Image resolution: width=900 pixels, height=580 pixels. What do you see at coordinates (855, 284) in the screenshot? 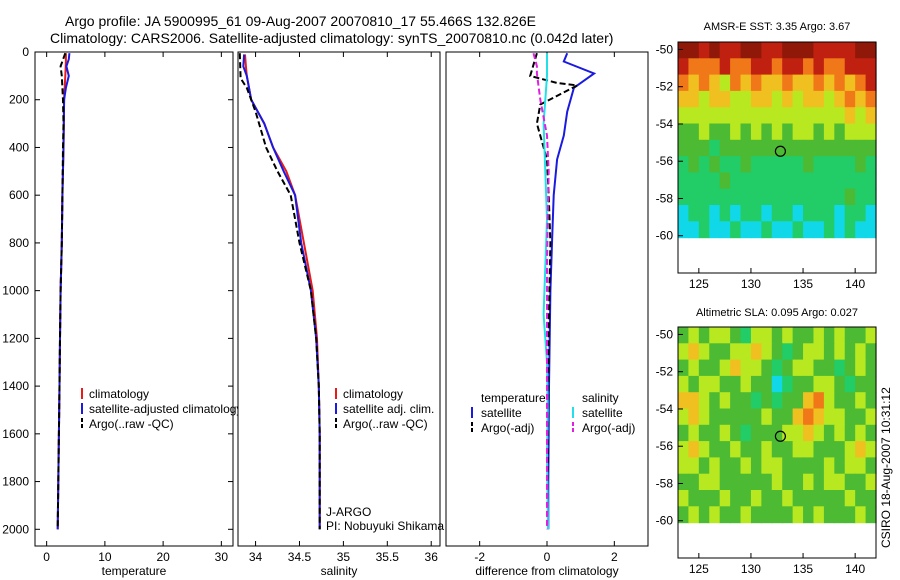
I see `x-tick-label: 140` at bounding box center [855, 284].